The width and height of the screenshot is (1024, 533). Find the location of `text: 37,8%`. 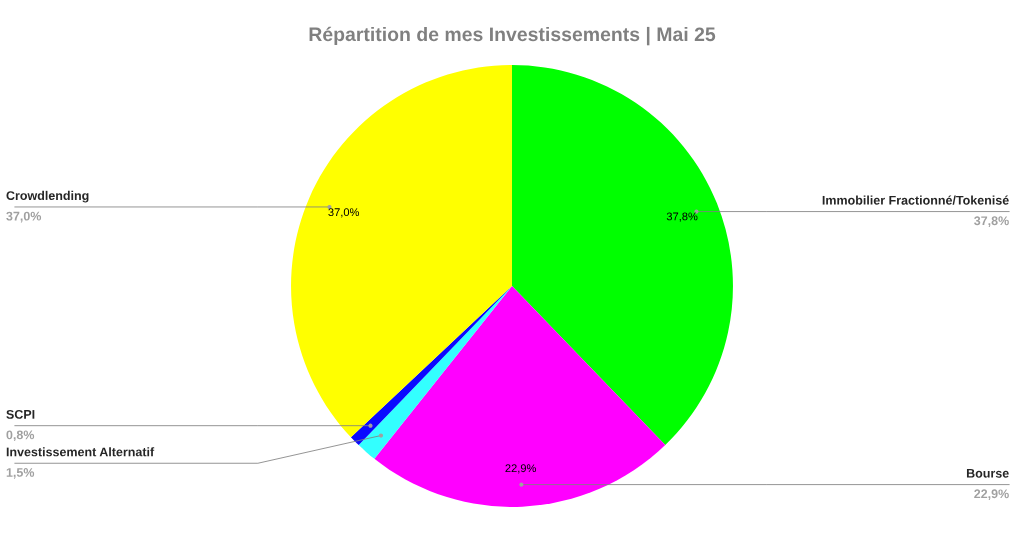

text: 37,8% is located at coordinates (682, 217).